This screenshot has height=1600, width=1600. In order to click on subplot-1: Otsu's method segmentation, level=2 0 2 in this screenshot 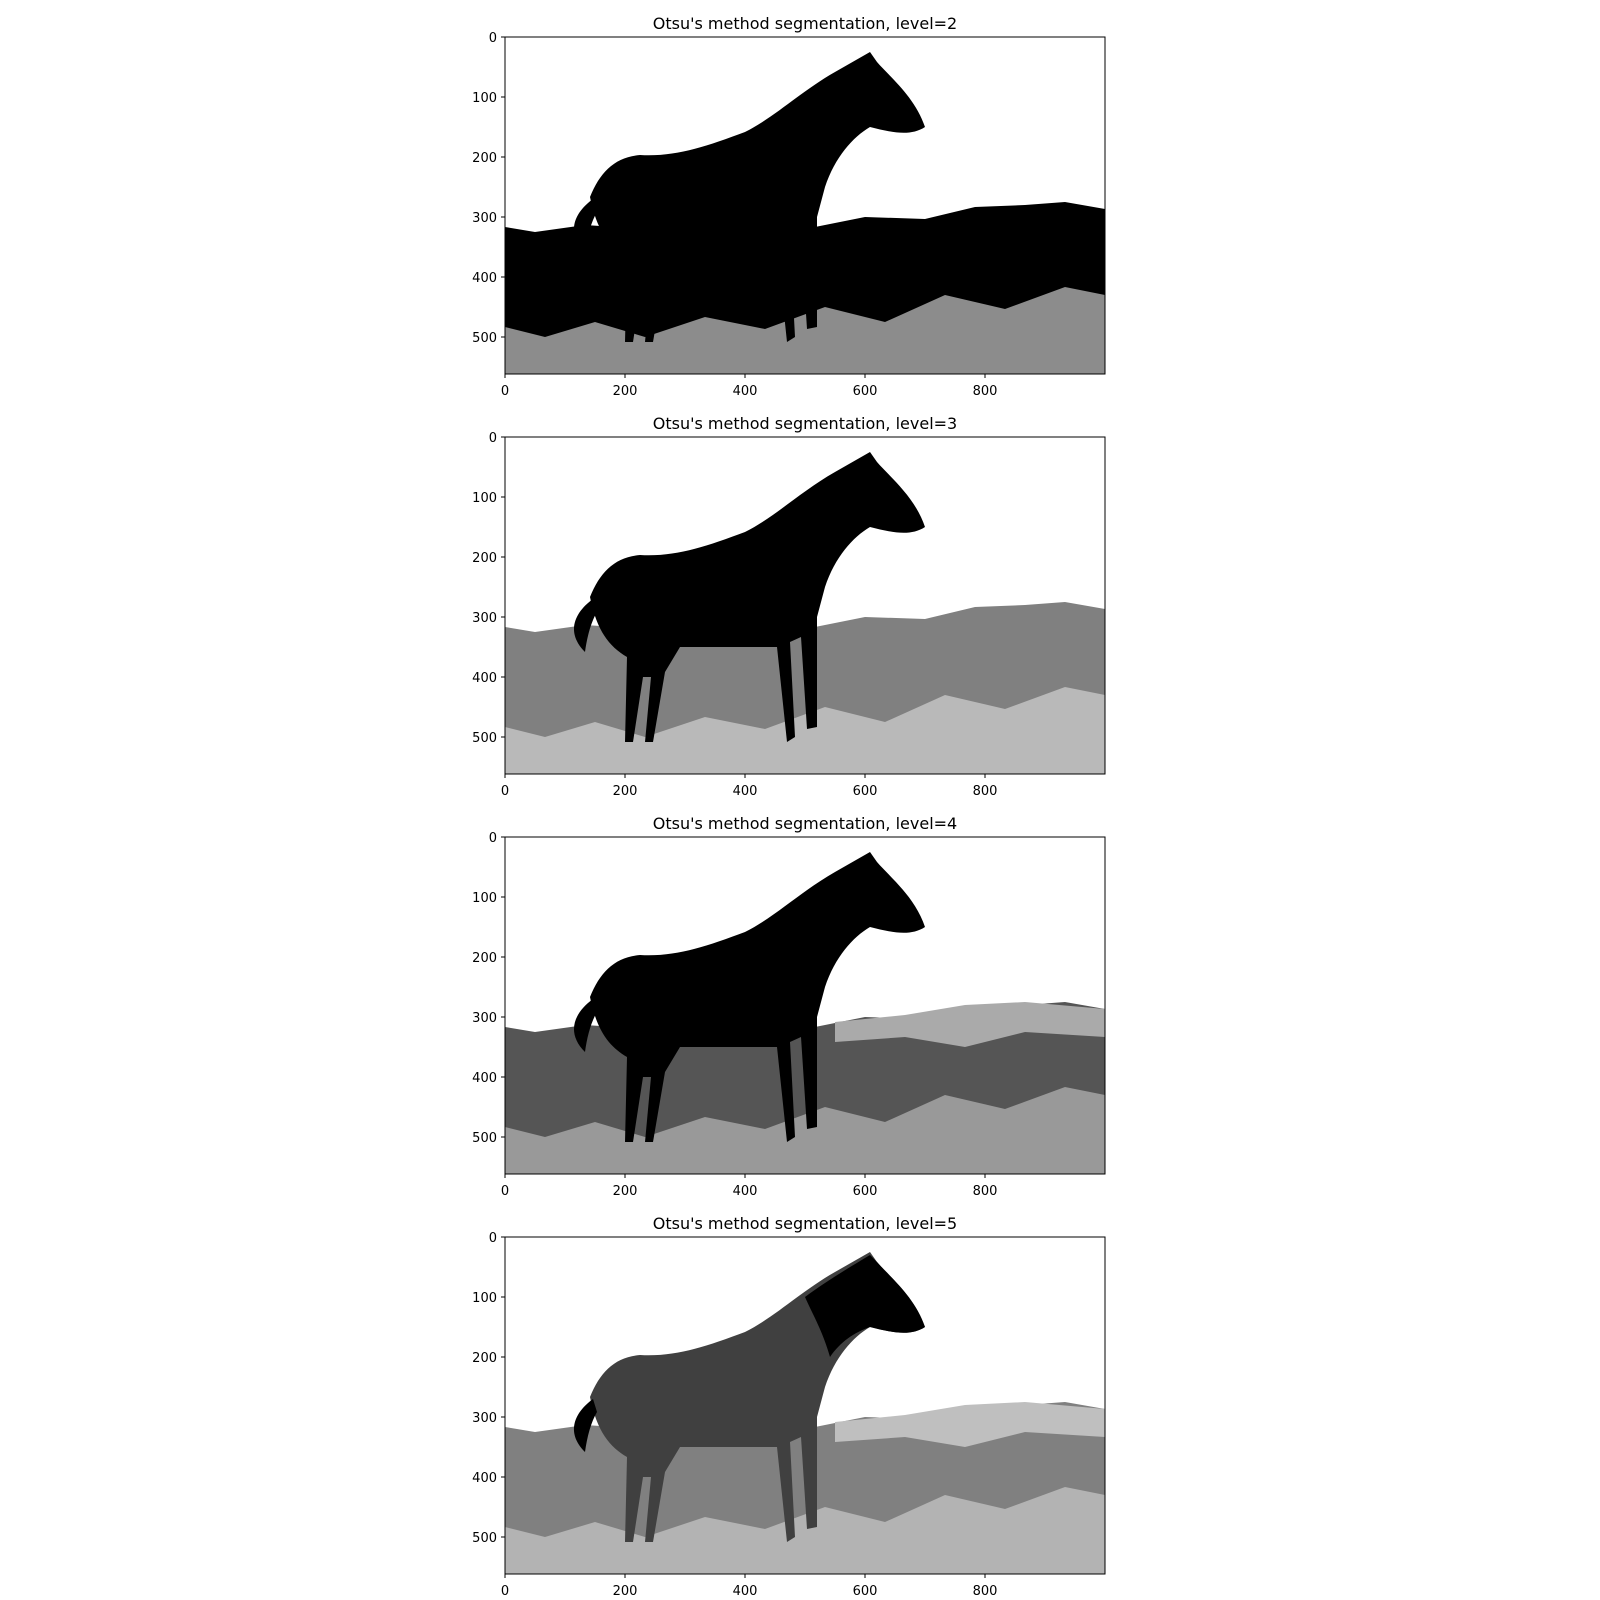, I will do `click(789, 206)`.